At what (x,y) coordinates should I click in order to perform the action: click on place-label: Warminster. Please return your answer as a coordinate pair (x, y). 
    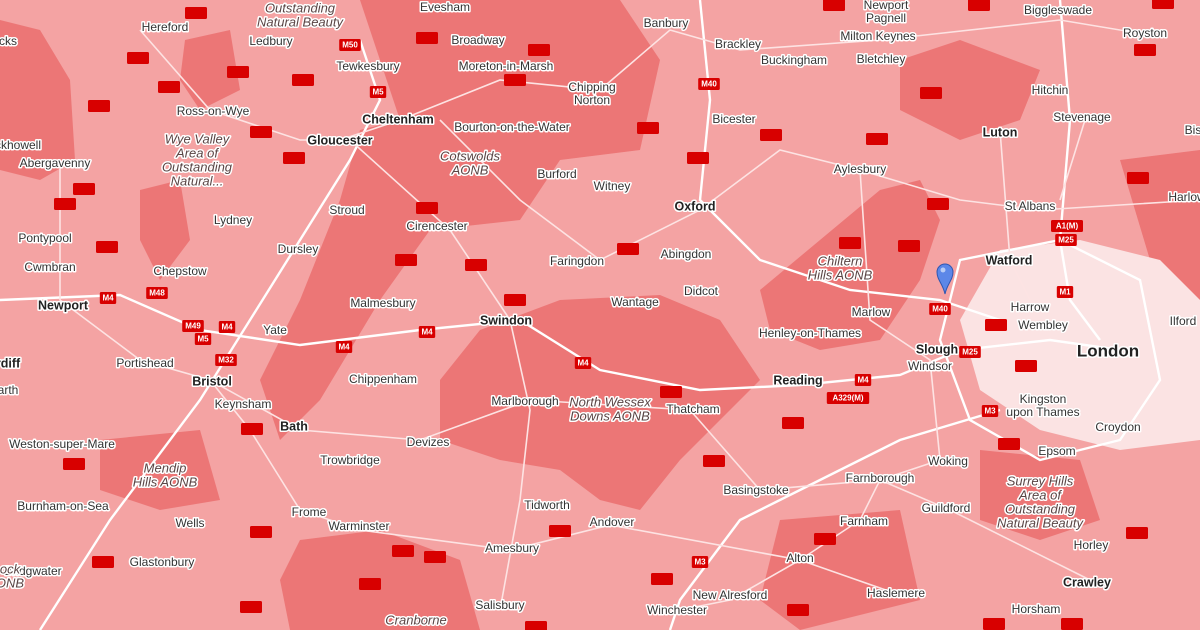
    Looking at the image, I should click on (359, 526).